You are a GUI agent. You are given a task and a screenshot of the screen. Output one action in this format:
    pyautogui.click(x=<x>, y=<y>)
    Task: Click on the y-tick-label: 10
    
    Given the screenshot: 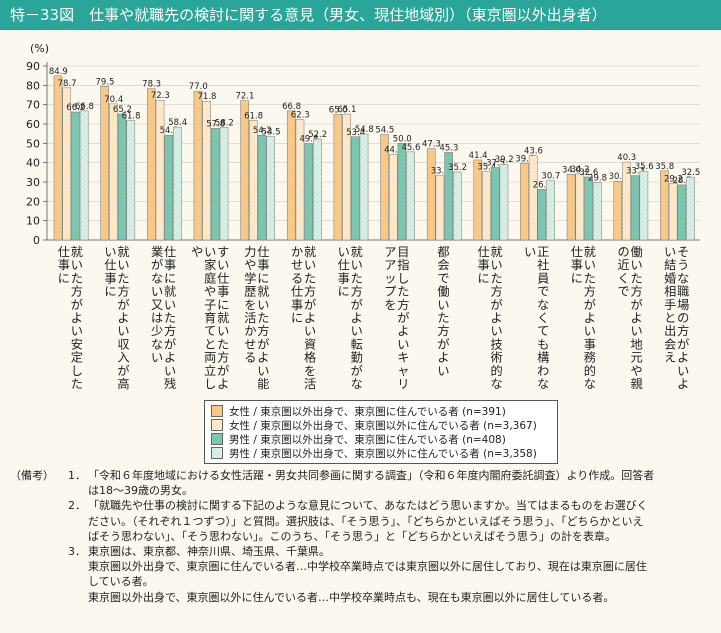 What is the action you would take?
    pyautogui.click(x=33, y=221)
    